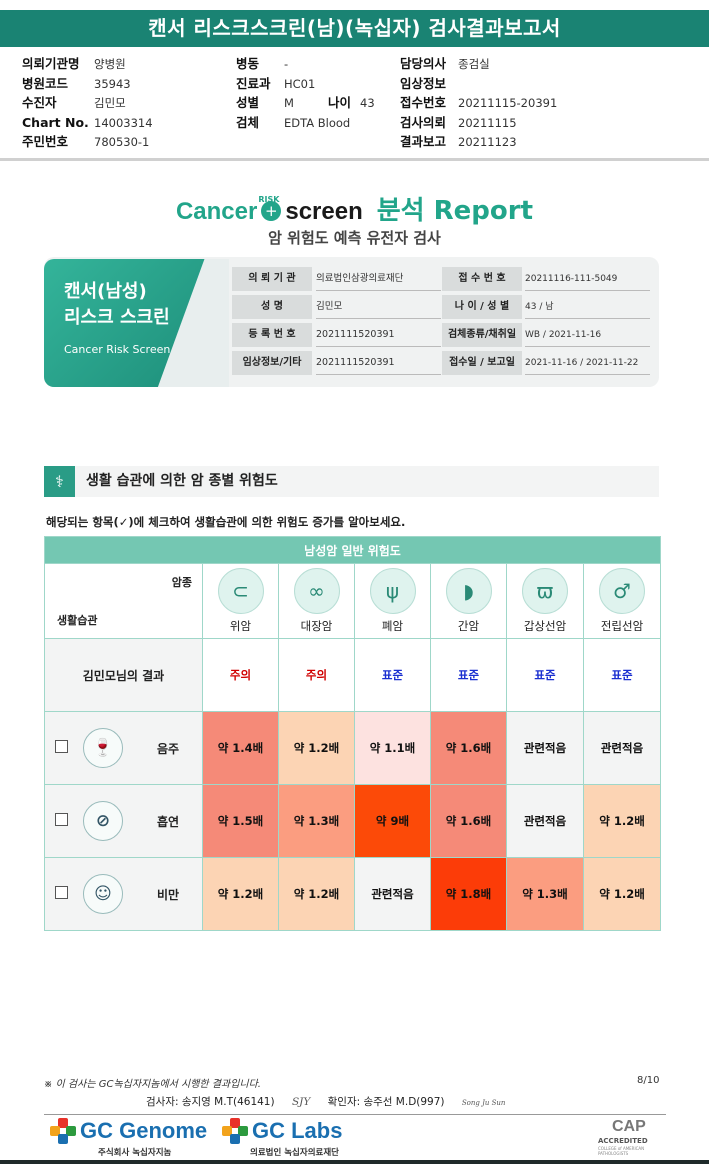 The image size is (709, 1172). Describe the element at coordinates (316, 591) in the screenshot. I see `colon-icon: ∞` at that location.